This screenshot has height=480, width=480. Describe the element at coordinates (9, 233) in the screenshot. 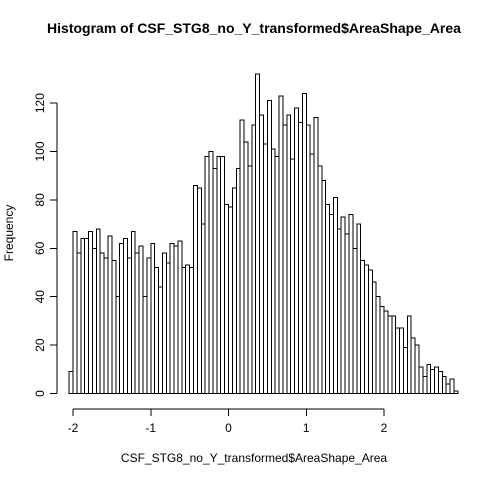

I see `y-axis-label: Frequency` at that location.